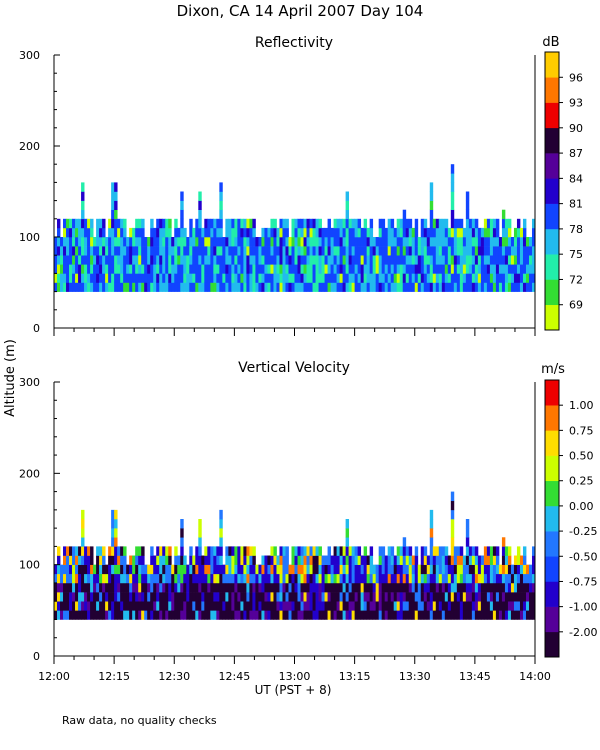 The image size is (600, 750). Describe the element at coordinates (552, 90) in the screenshot. I see `colorbar-segment` at that location.